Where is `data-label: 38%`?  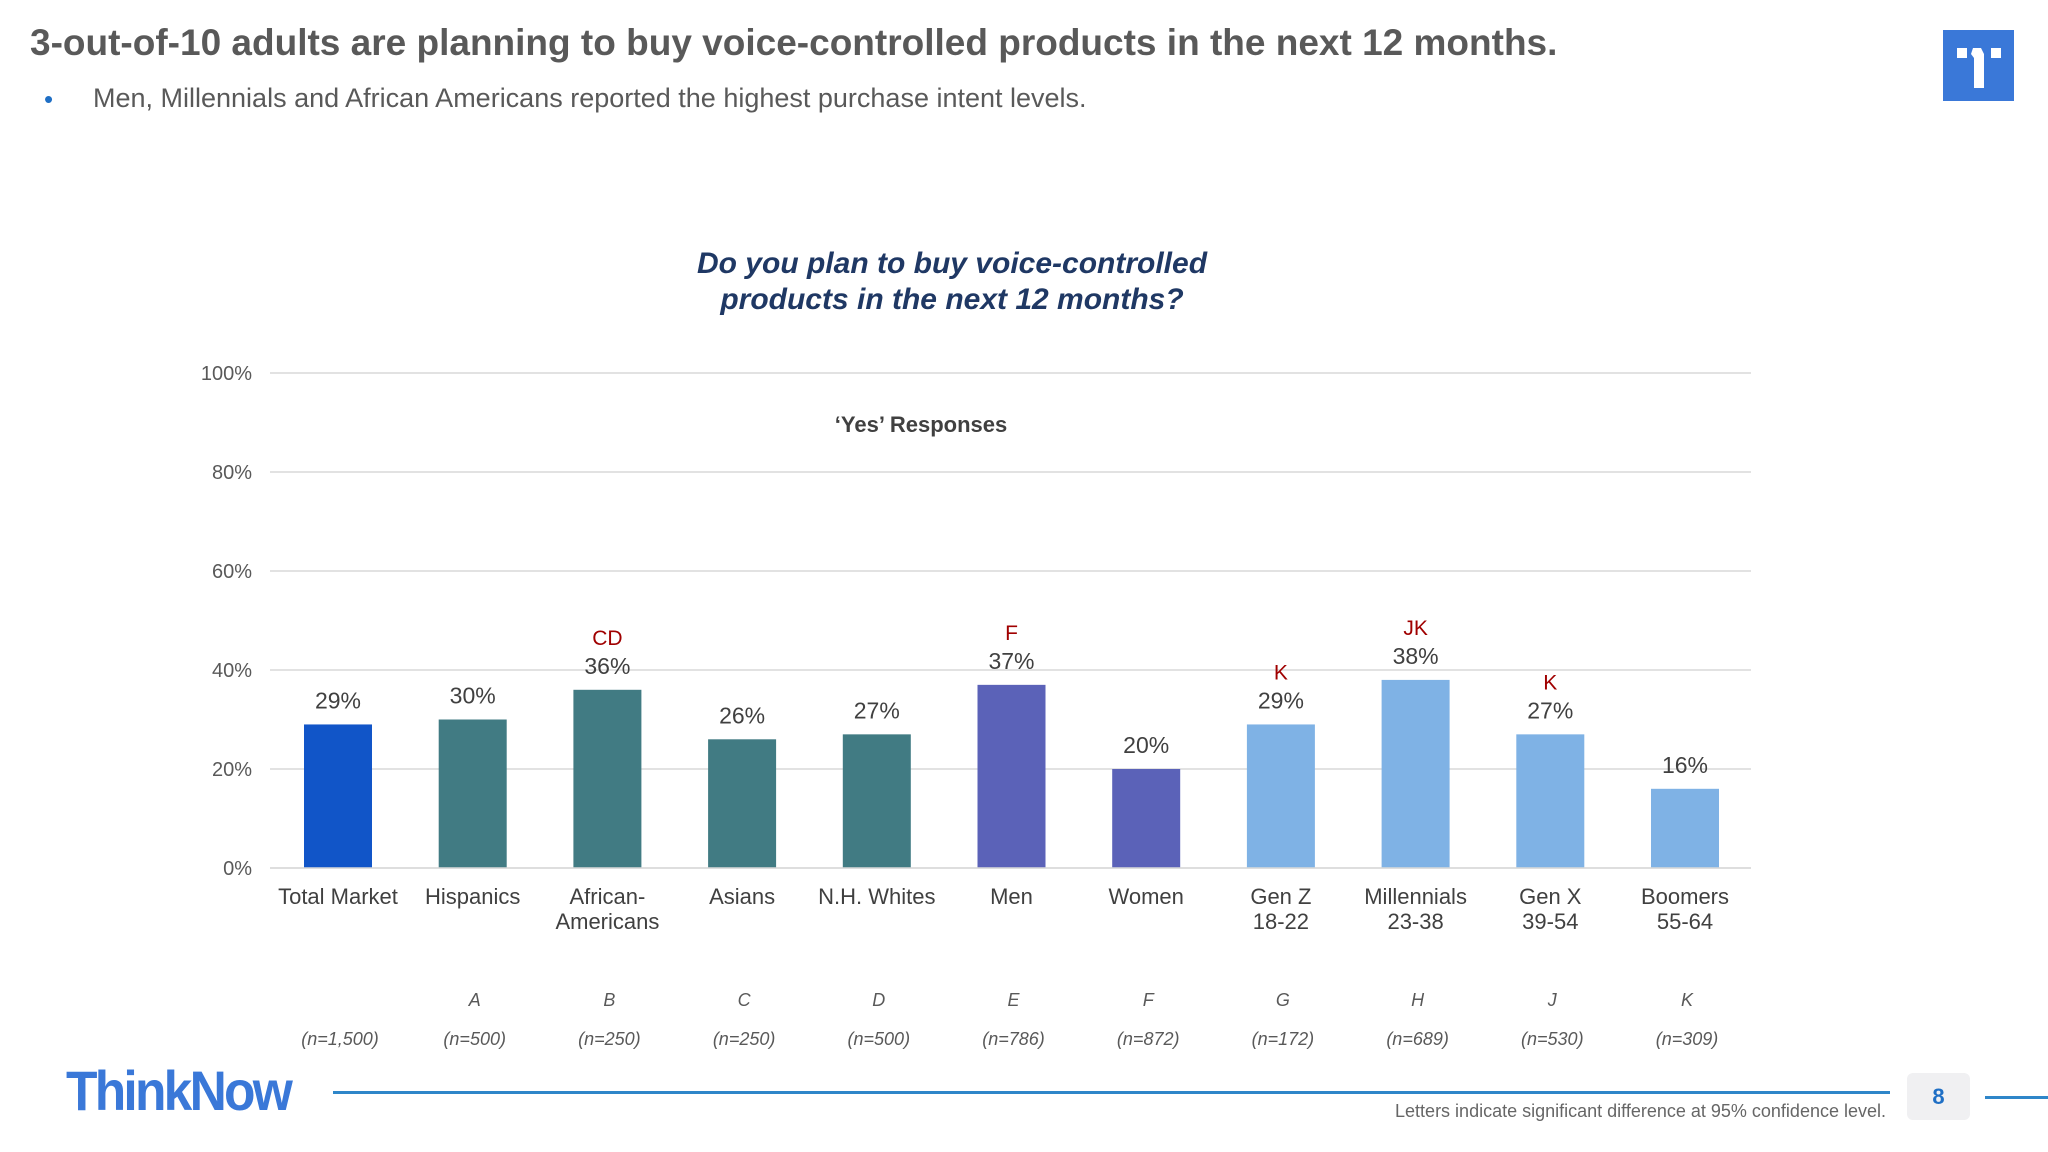 data-label: 38% is located at coordinates (1416, 656).